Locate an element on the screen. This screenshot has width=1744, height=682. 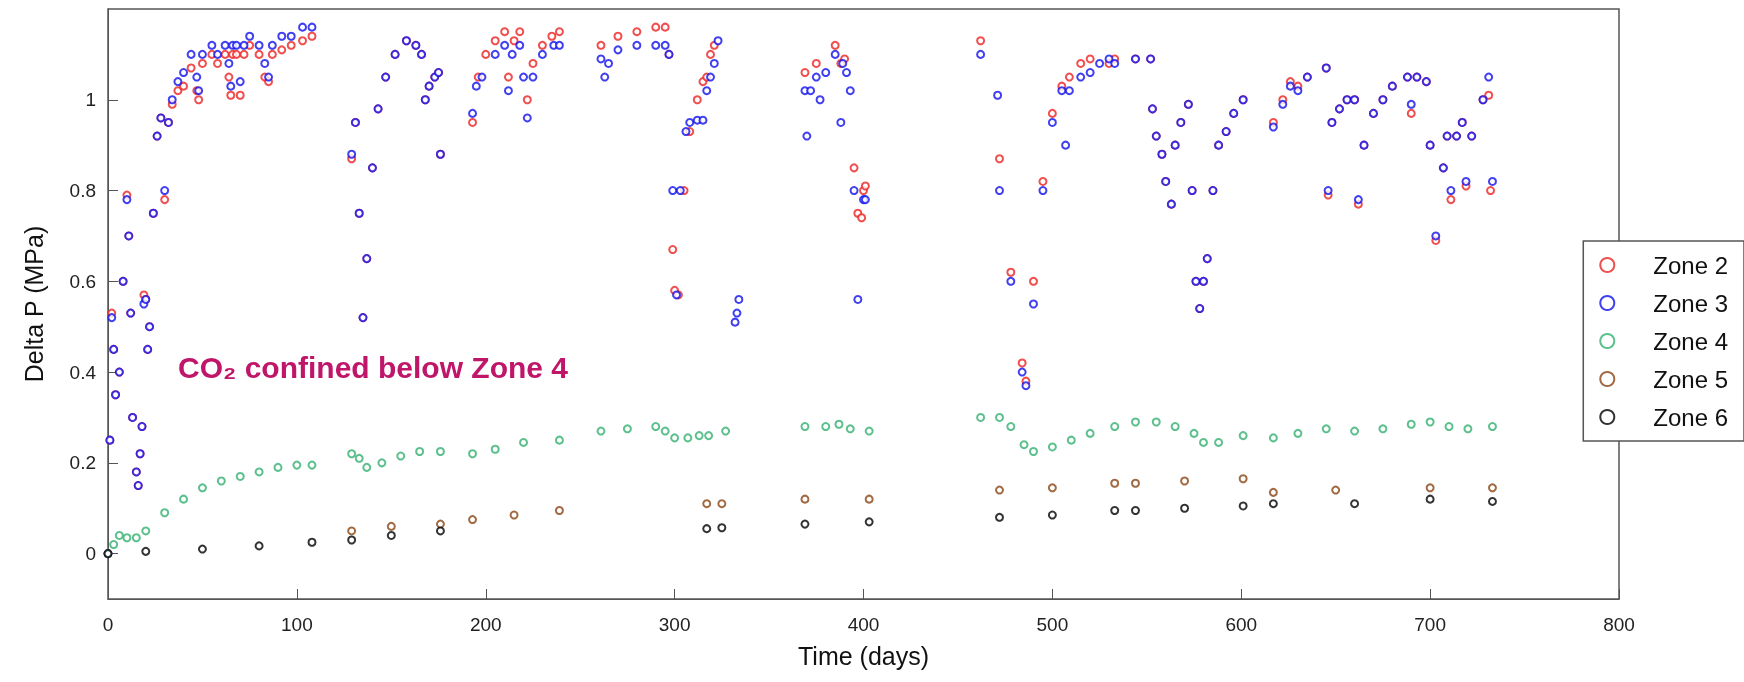
y-tick-label: 0.2 is located at coordinates (82, 463).